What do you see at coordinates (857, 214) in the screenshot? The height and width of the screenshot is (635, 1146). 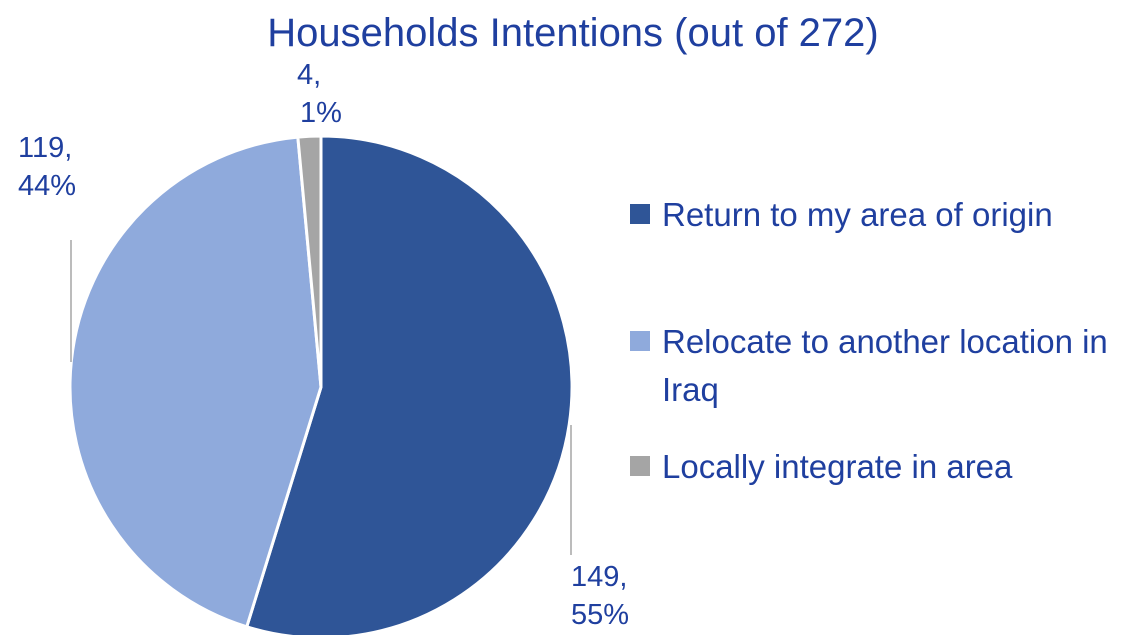 I see `legend-label: Return to my area of origin` at bounding box center [857, 214].